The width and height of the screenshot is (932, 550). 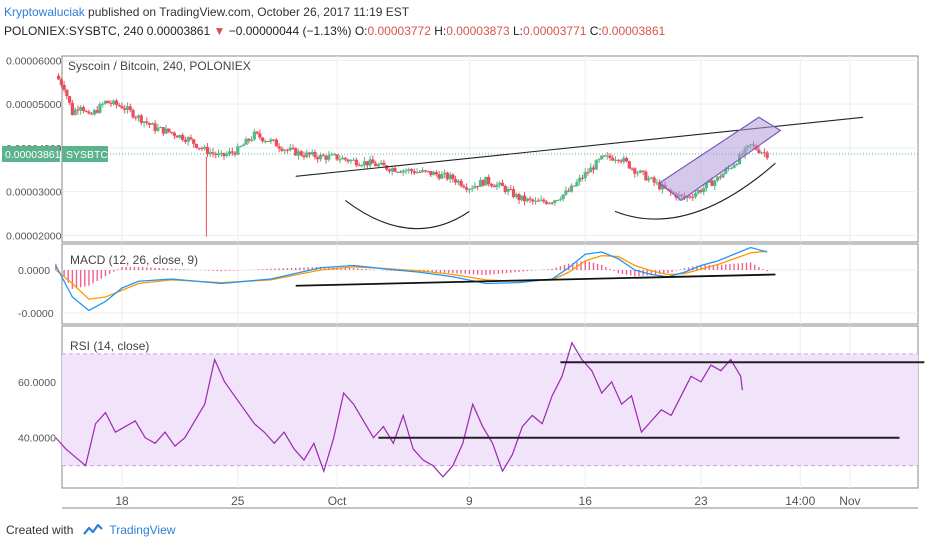 I want to click on macd-y-tick: -0.0000, so click(x=36, y=314).